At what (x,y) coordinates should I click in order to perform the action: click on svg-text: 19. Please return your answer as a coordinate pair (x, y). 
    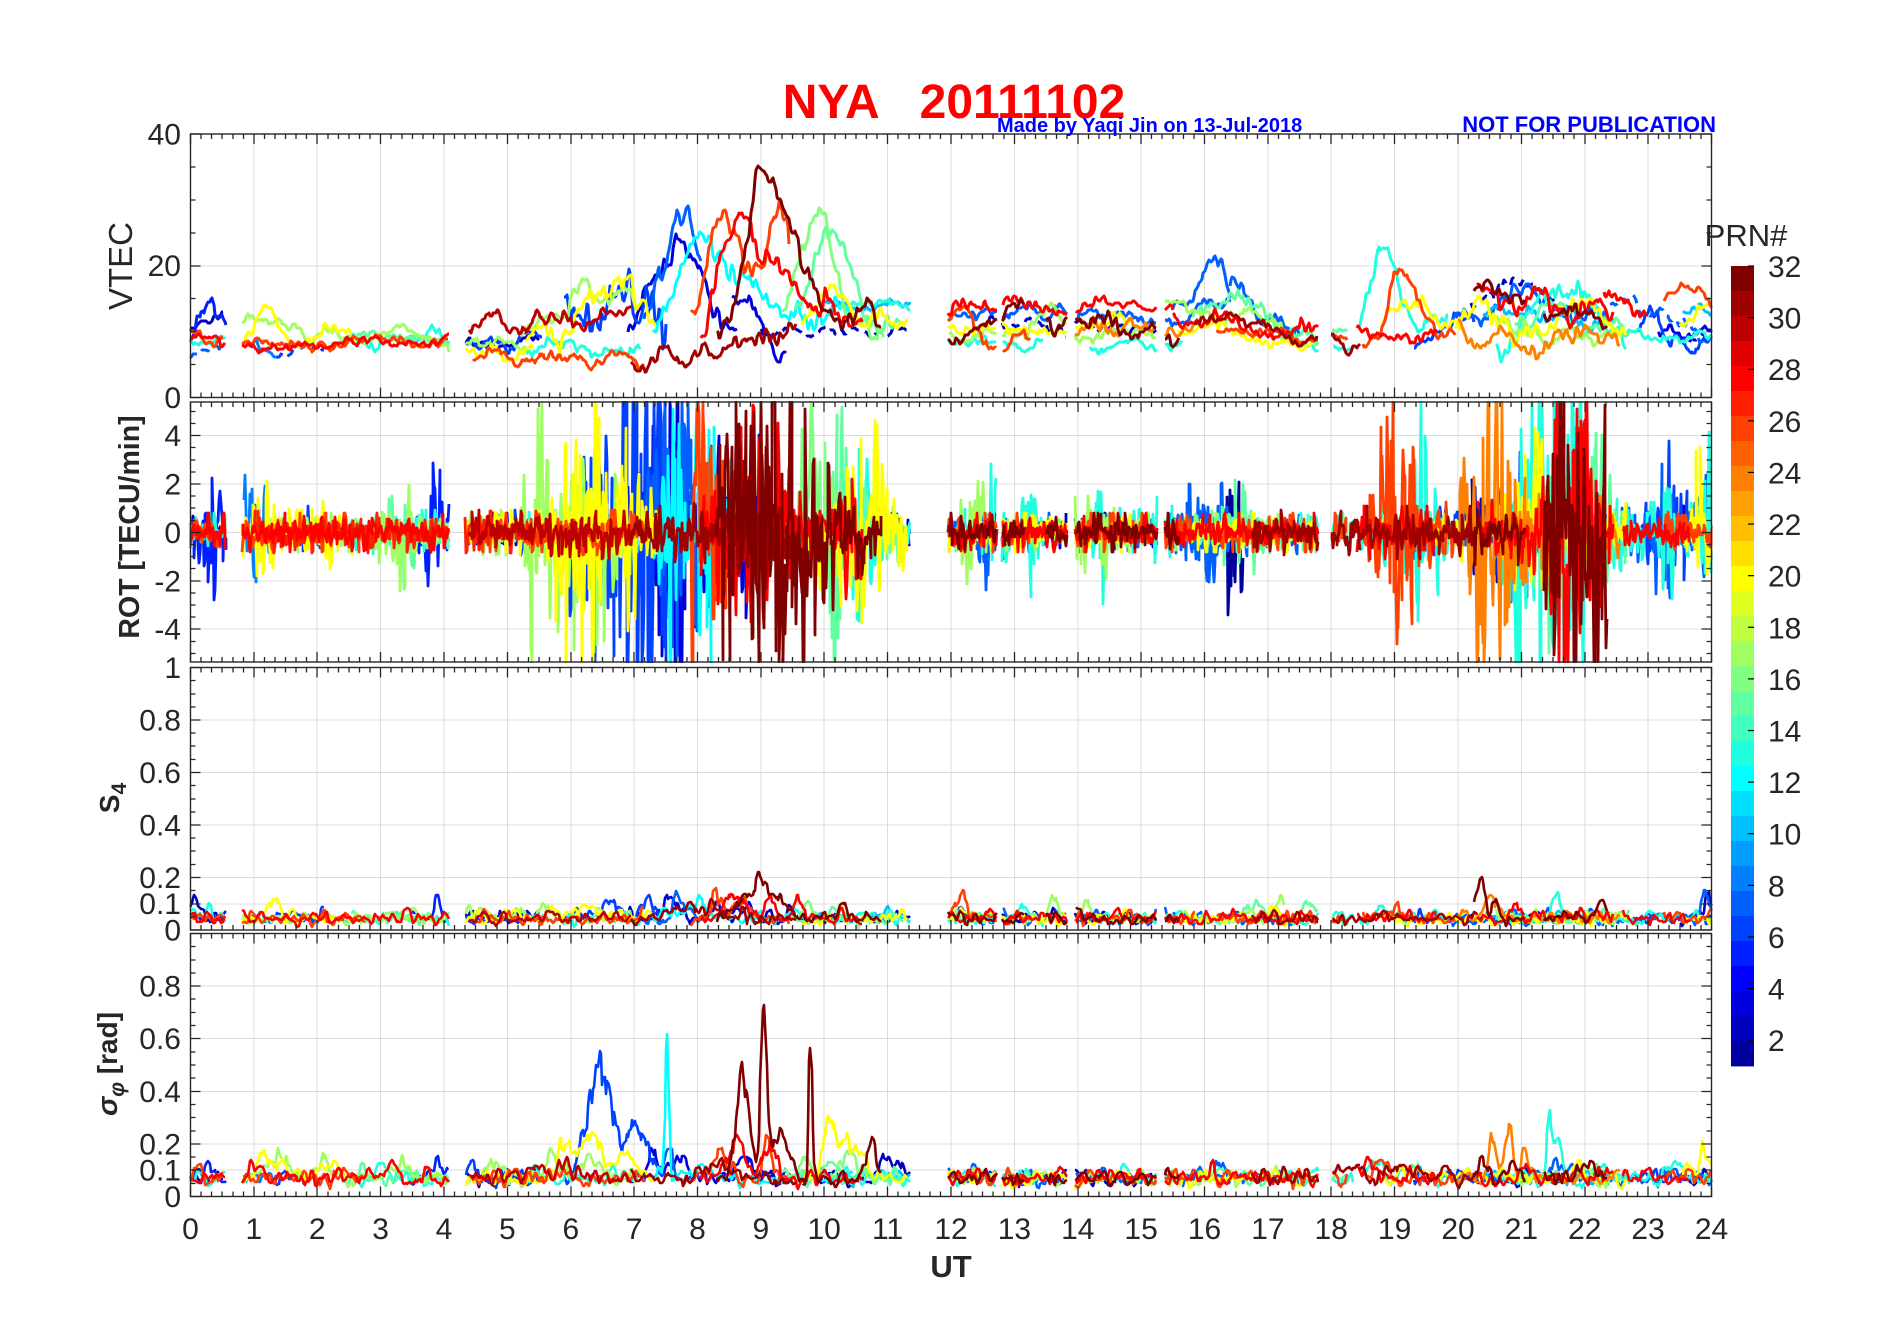
    Looking at the image, I should click on (1394, 1229).